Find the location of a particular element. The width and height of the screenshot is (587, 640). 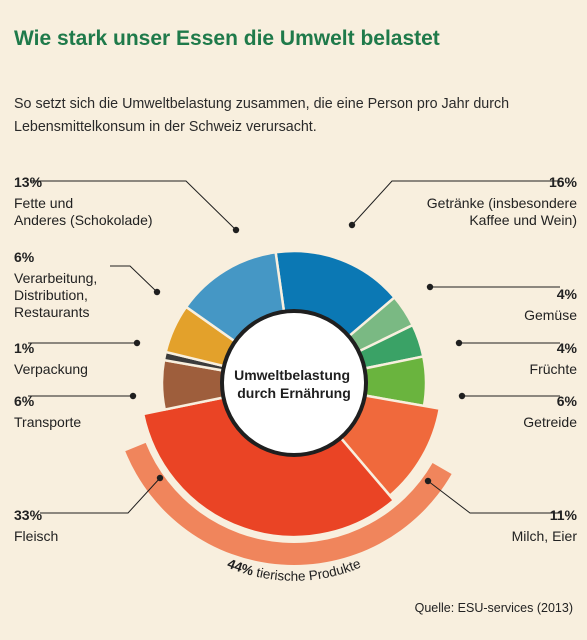

value-milch-eier: 11% is located at coordinates (563, 515).